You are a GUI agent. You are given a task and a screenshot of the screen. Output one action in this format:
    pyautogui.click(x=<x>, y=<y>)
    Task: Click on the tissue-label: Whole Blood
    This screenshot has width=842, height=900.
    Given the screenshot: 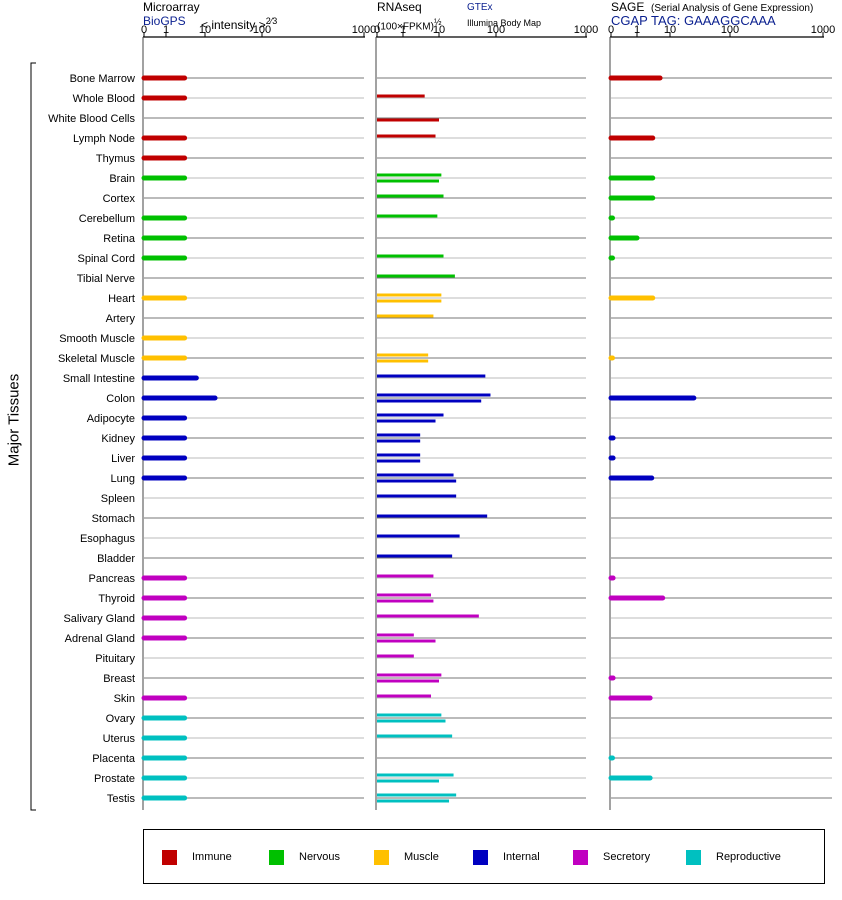 What is the action you would take?
    pyautogui.click(x=104, y=99)
    